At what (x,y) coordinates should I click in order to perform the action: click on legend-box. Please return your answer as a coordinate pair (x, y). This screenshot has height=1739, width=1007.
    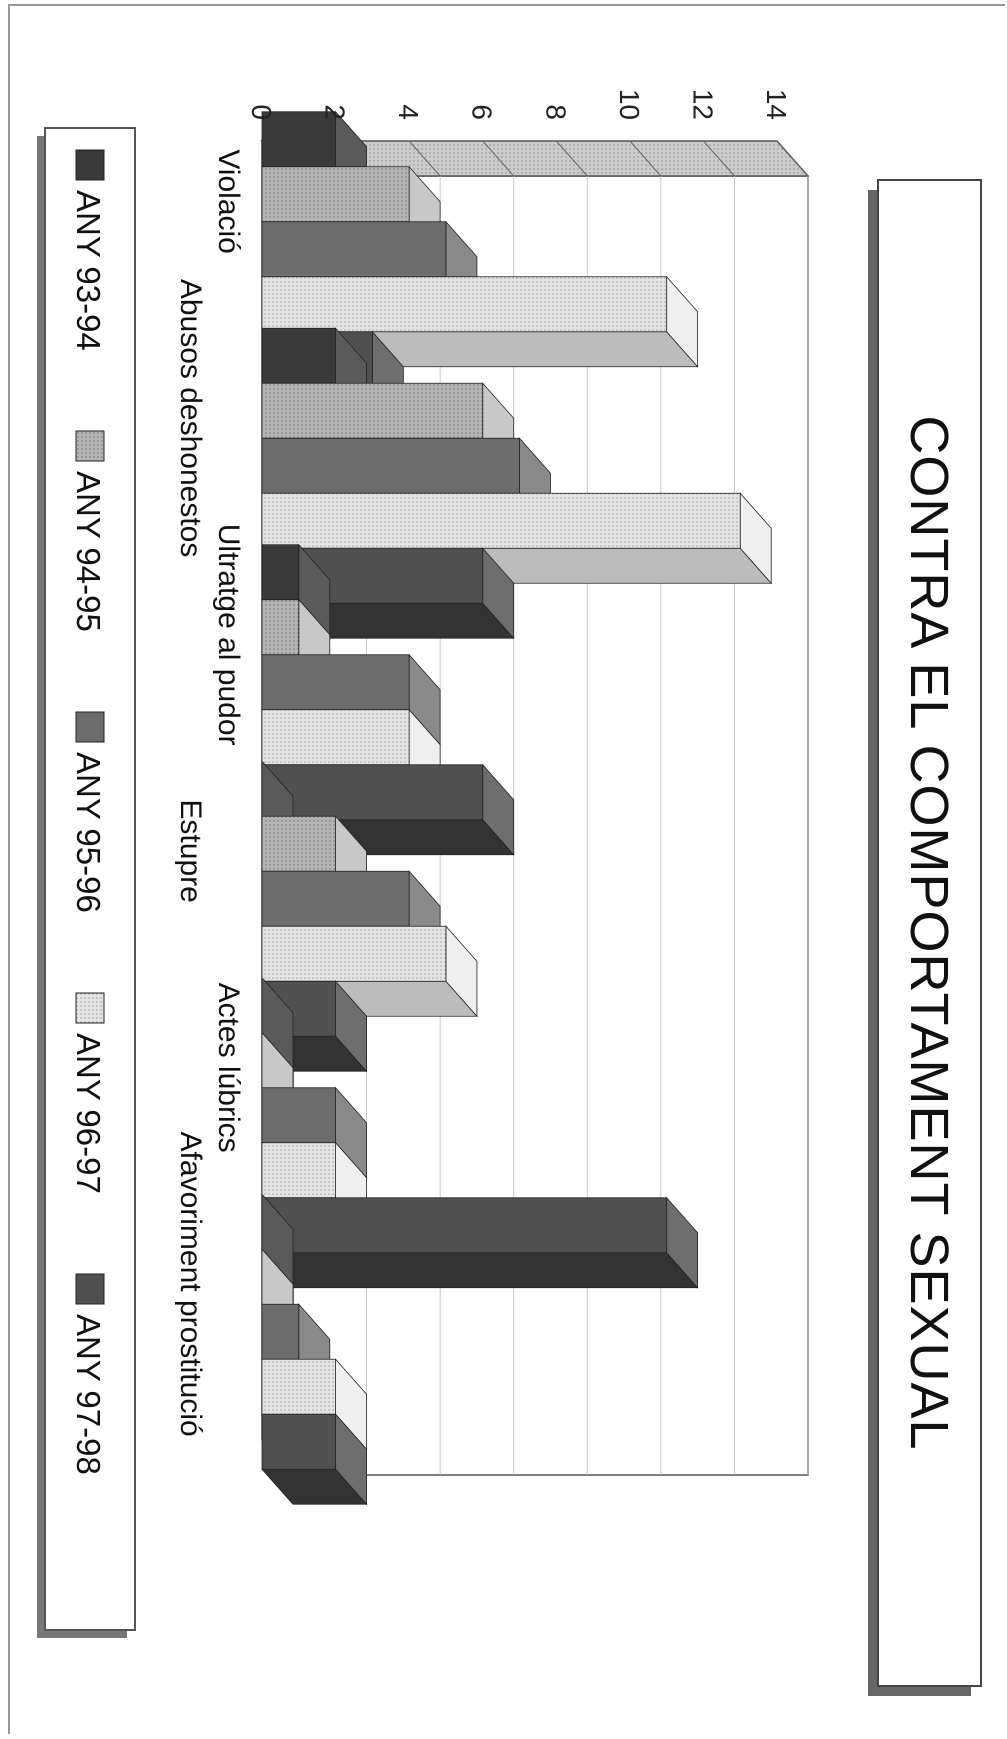
    Looking at the image, I should click on (90, 879).